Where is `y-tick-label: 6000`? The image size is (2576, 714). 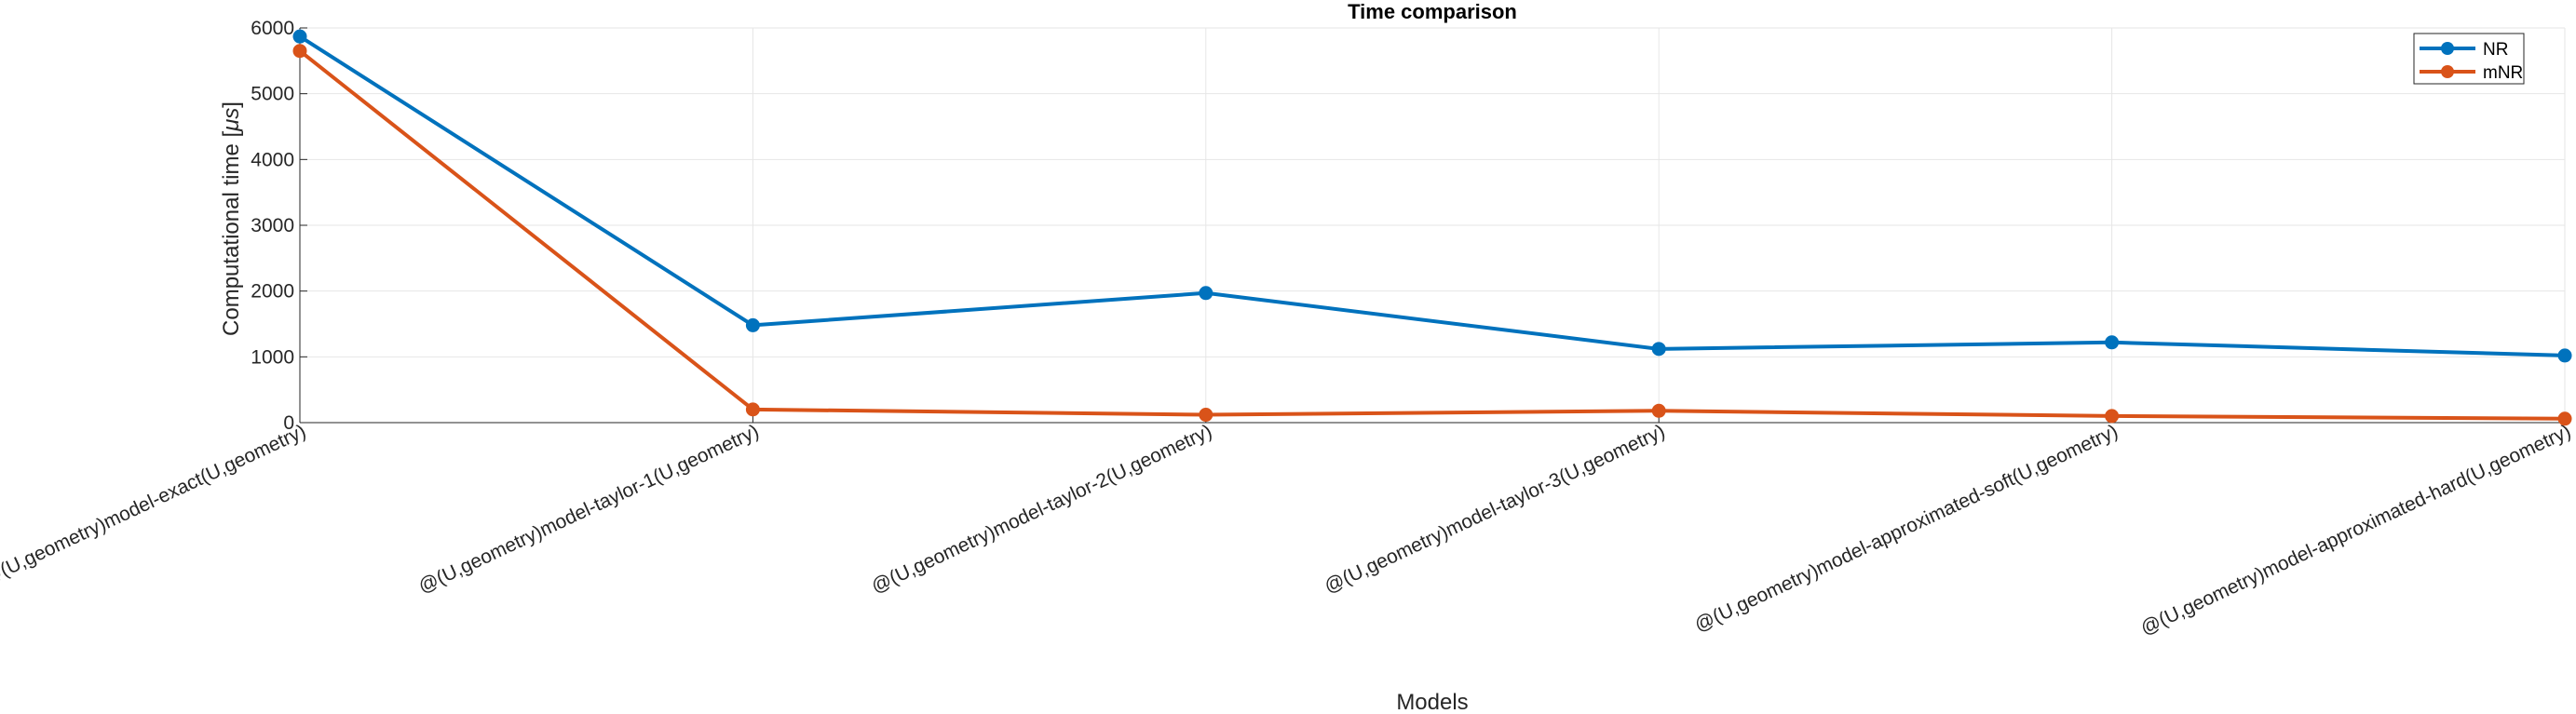 y-tick-label: 6000 is located at coordinates (272, 28).